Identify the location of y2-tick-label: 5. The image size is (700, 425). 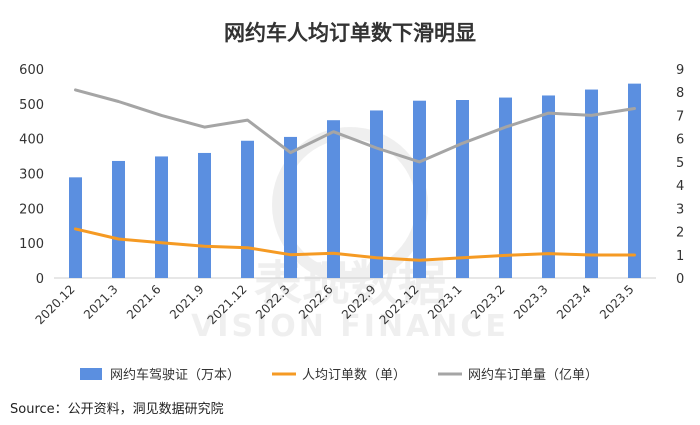
(680, 163).